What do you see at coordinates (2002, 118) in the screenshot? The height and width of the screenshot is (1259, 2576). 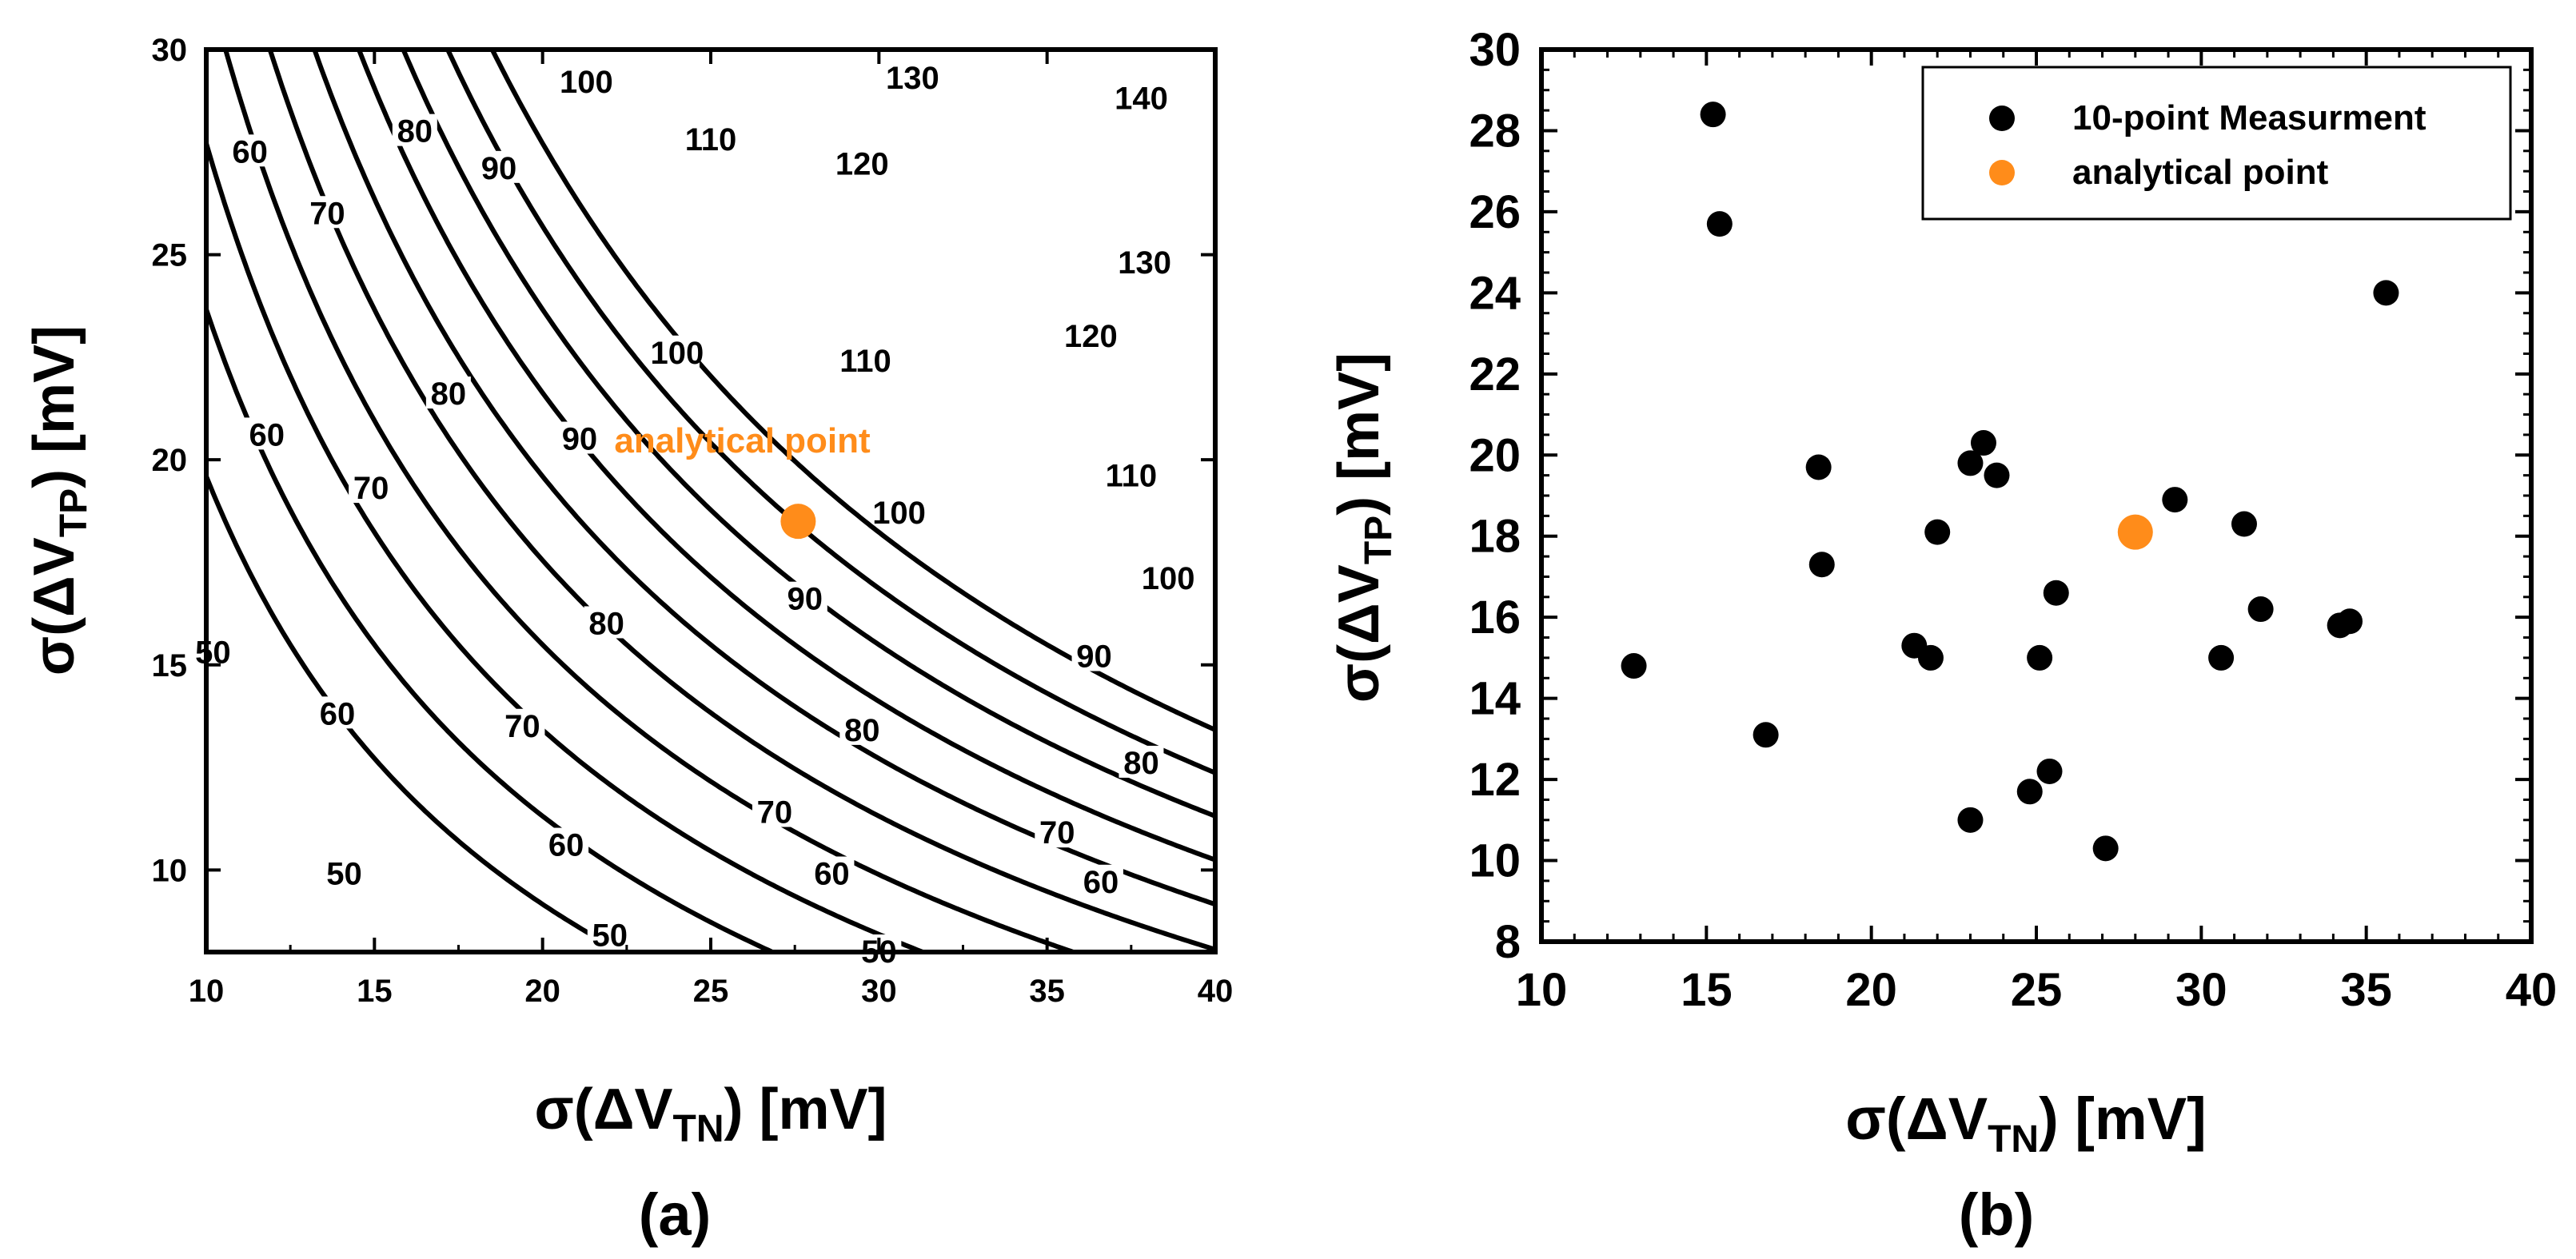 I see `legend-marker-measurement` at bounding box center [2002, 118].